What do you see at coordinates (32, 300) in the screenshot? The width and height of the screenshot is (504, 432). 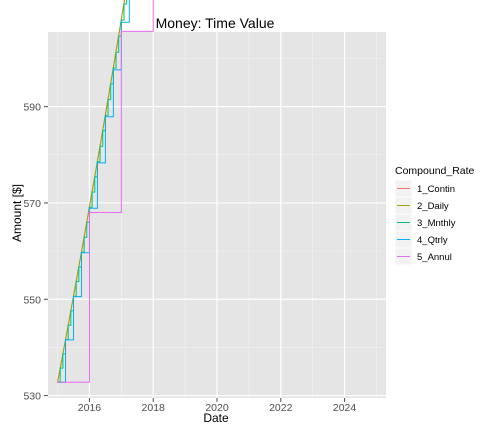 I see `y-tick-label: 550` at bounding box center [32, 300].